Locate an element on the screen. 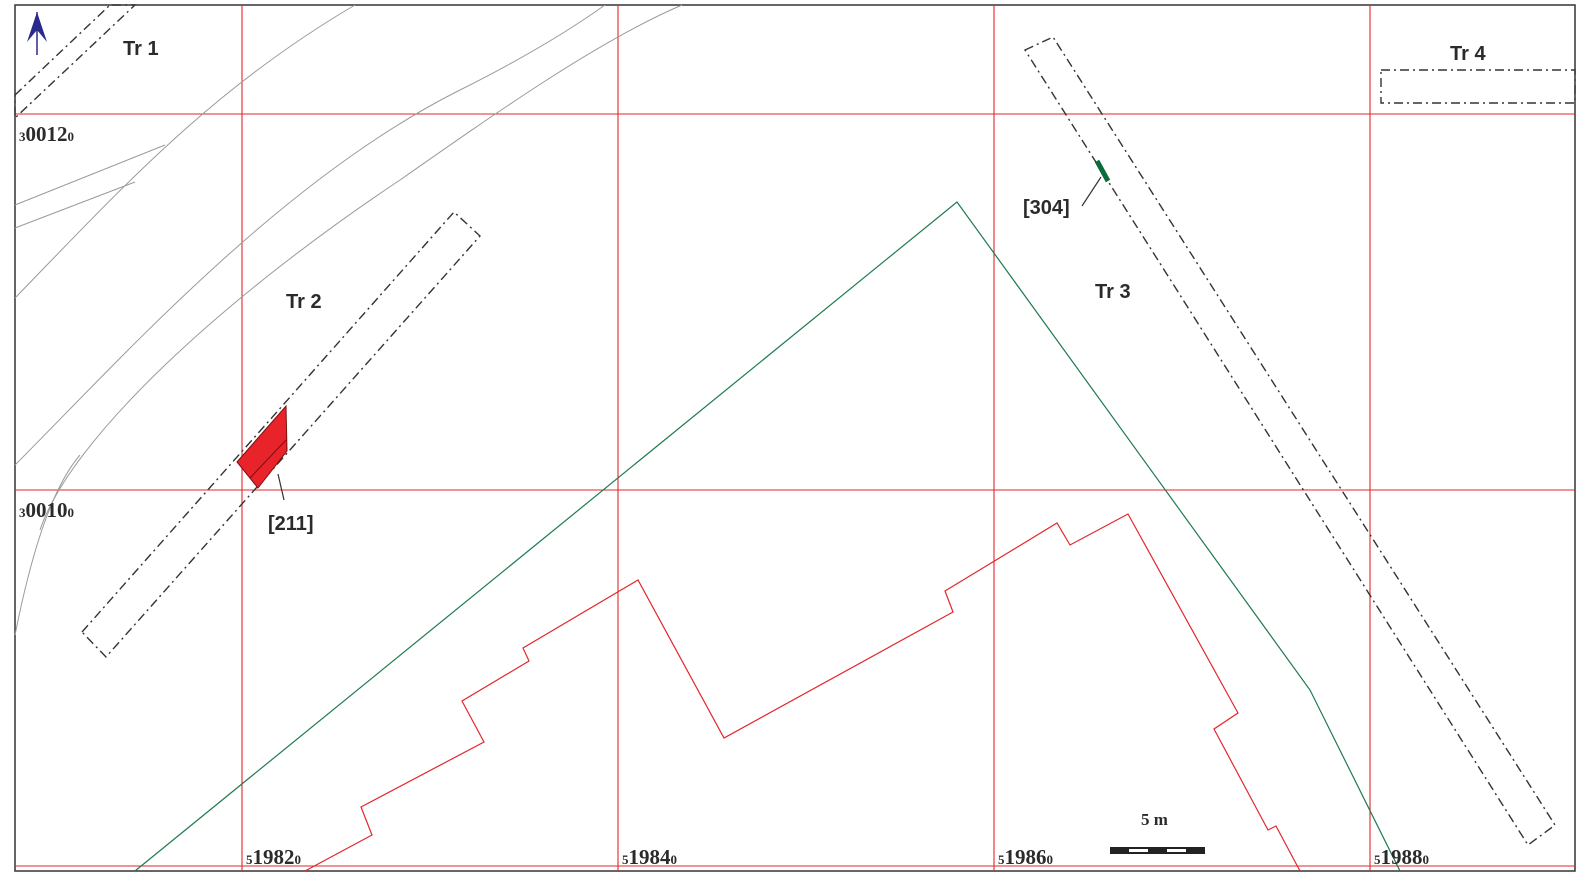 This screenshot has width=1576, height=876. trench-2-label: Tr 2 is located at coordinates (304, 302).